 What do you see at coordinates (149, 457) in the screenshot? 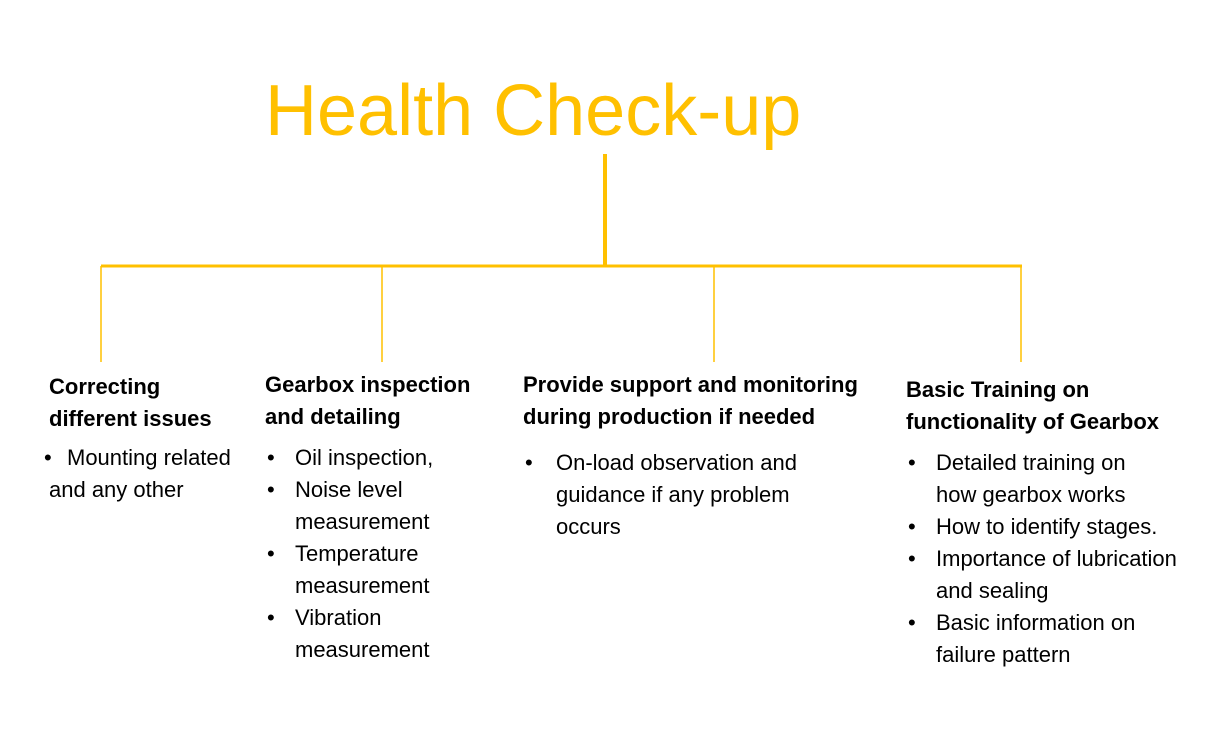
I see `list-item-text: Mounting related` at bounding box center [149, 457].